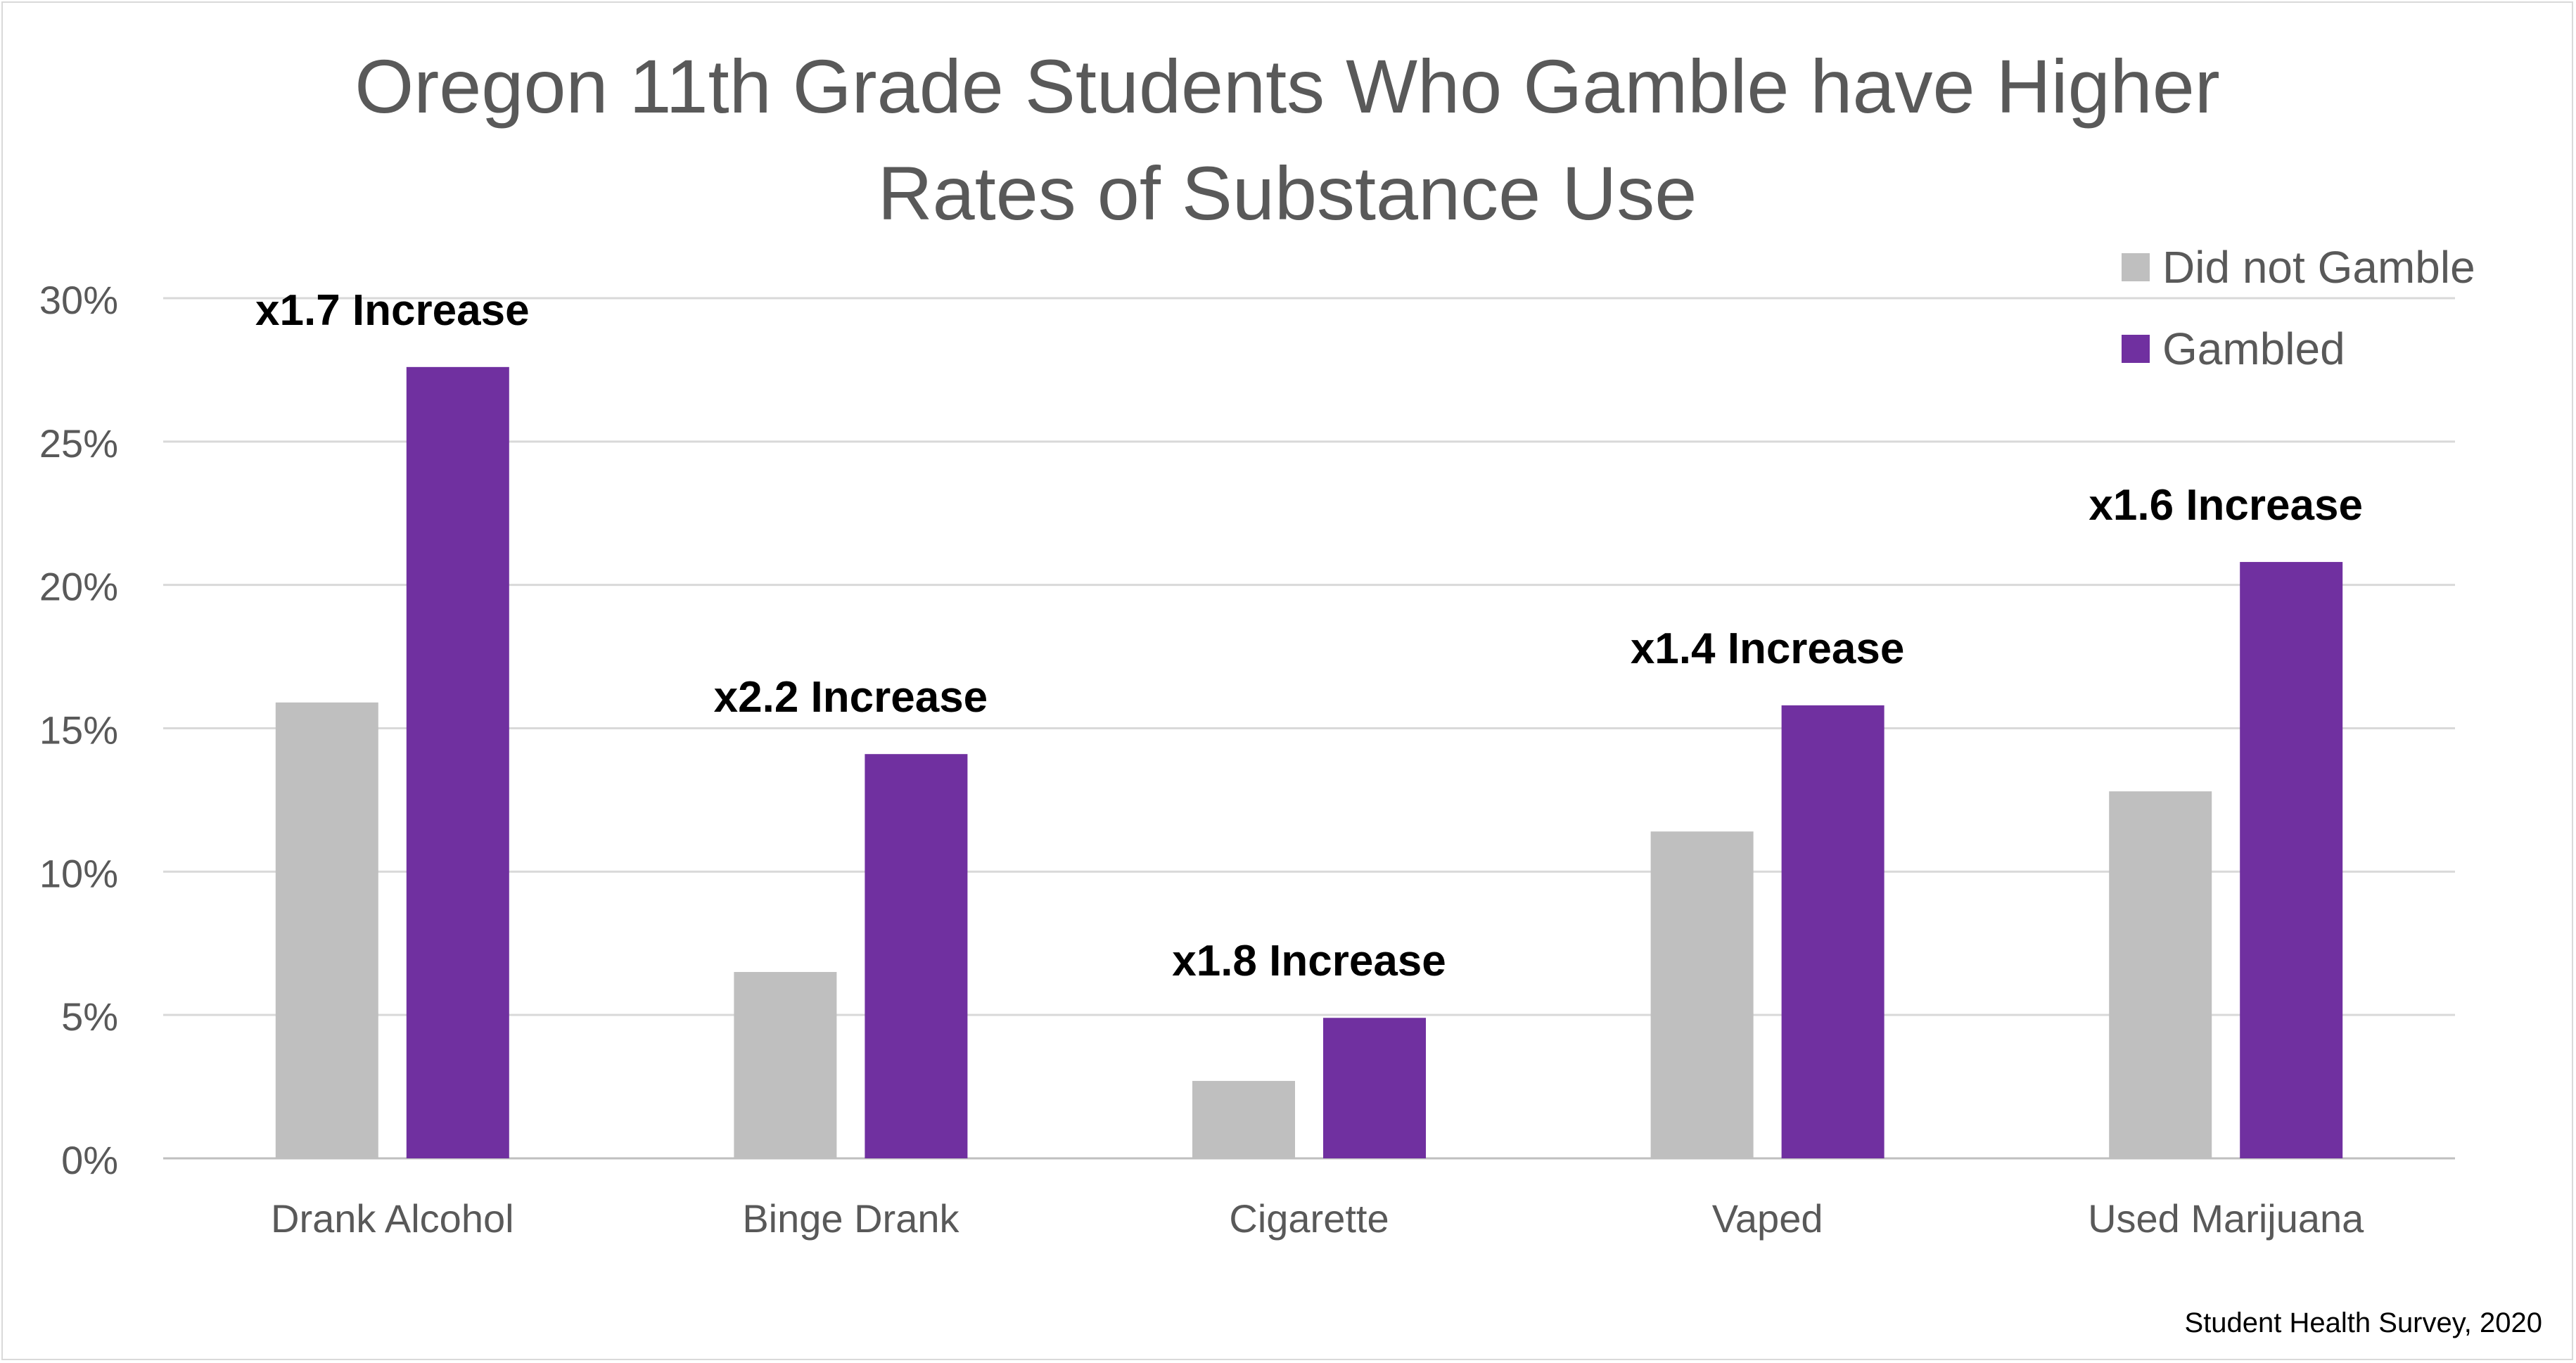  What do you see at coordinates (78, 443) in the screenshot?
I see `y-tick-label: 25%` at bounding box center [78, 443].